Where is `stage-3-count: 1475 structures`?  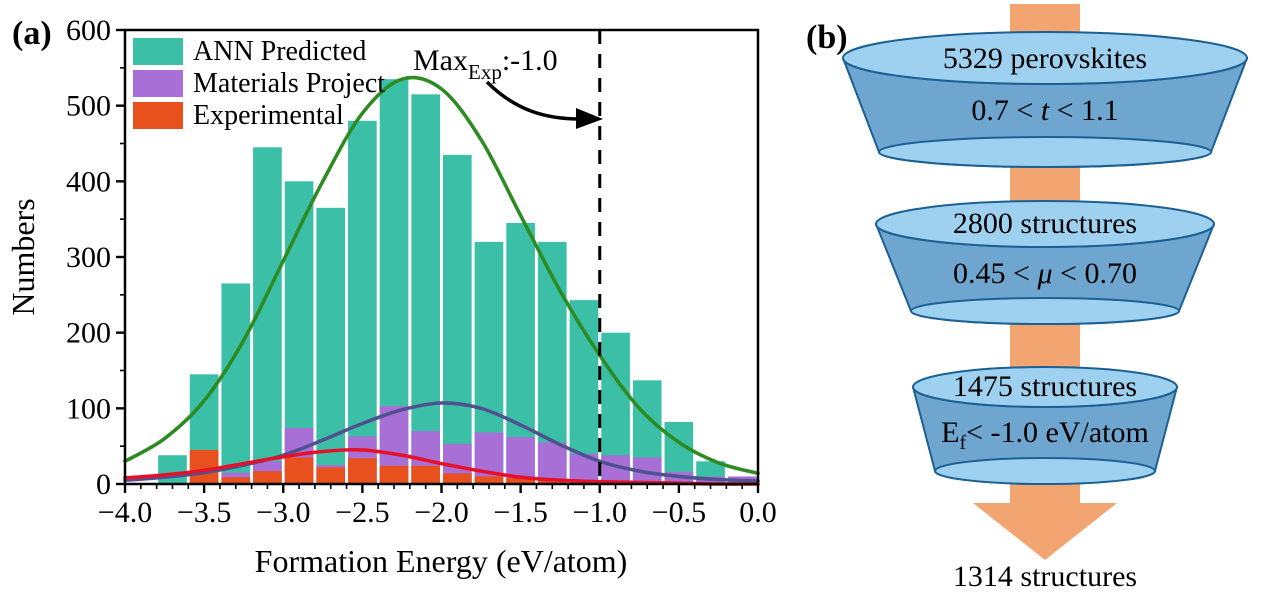
stage-3-count: 1475 structures is located at coordinates (1045, 386).